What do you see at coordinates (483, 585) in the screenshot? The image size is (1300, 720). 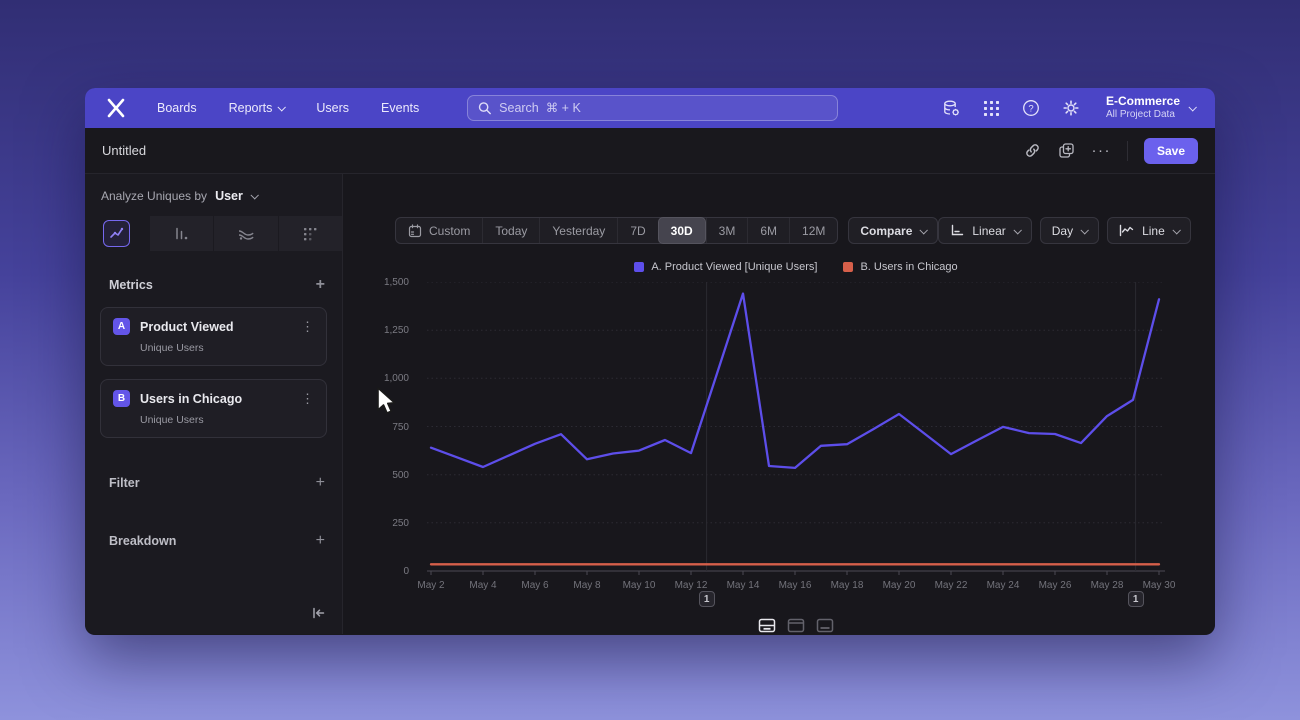 I see `x-tick-label: May 4` at bounding box center [483, 585].